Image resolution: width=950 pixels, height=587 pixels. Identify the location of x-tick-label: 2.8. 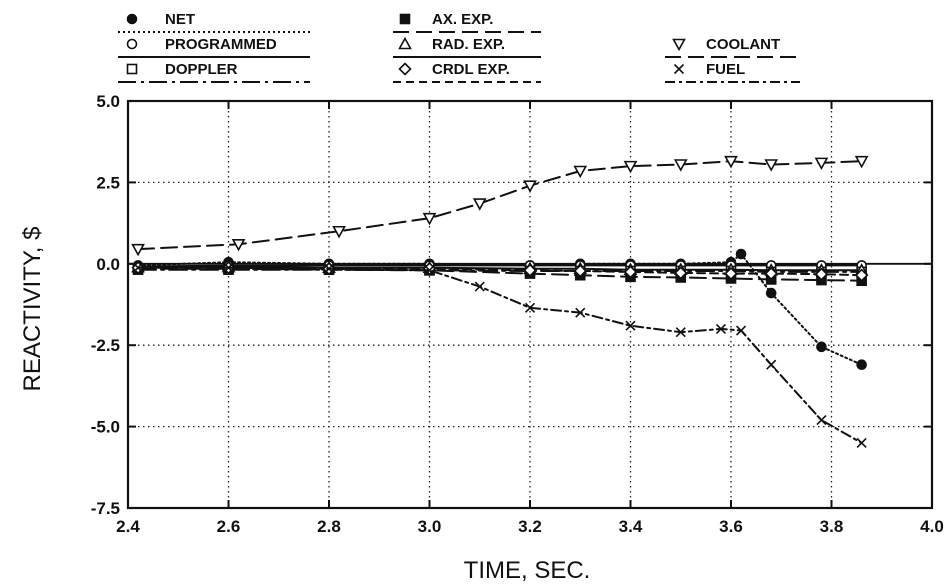
(329, 526).